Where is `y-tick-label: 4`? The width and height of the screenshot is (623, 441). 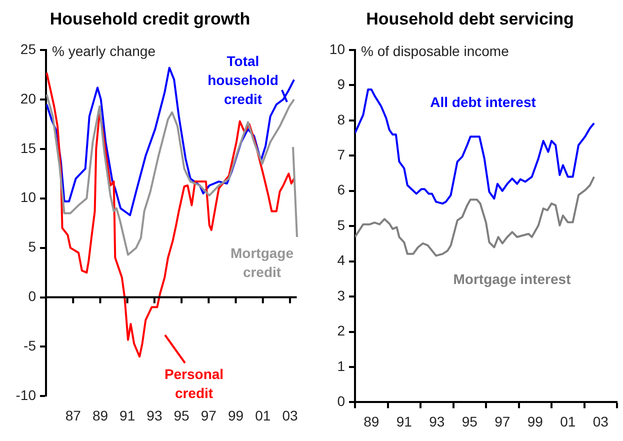 y-tick-label: 4 is located at coordinates (341, 260).